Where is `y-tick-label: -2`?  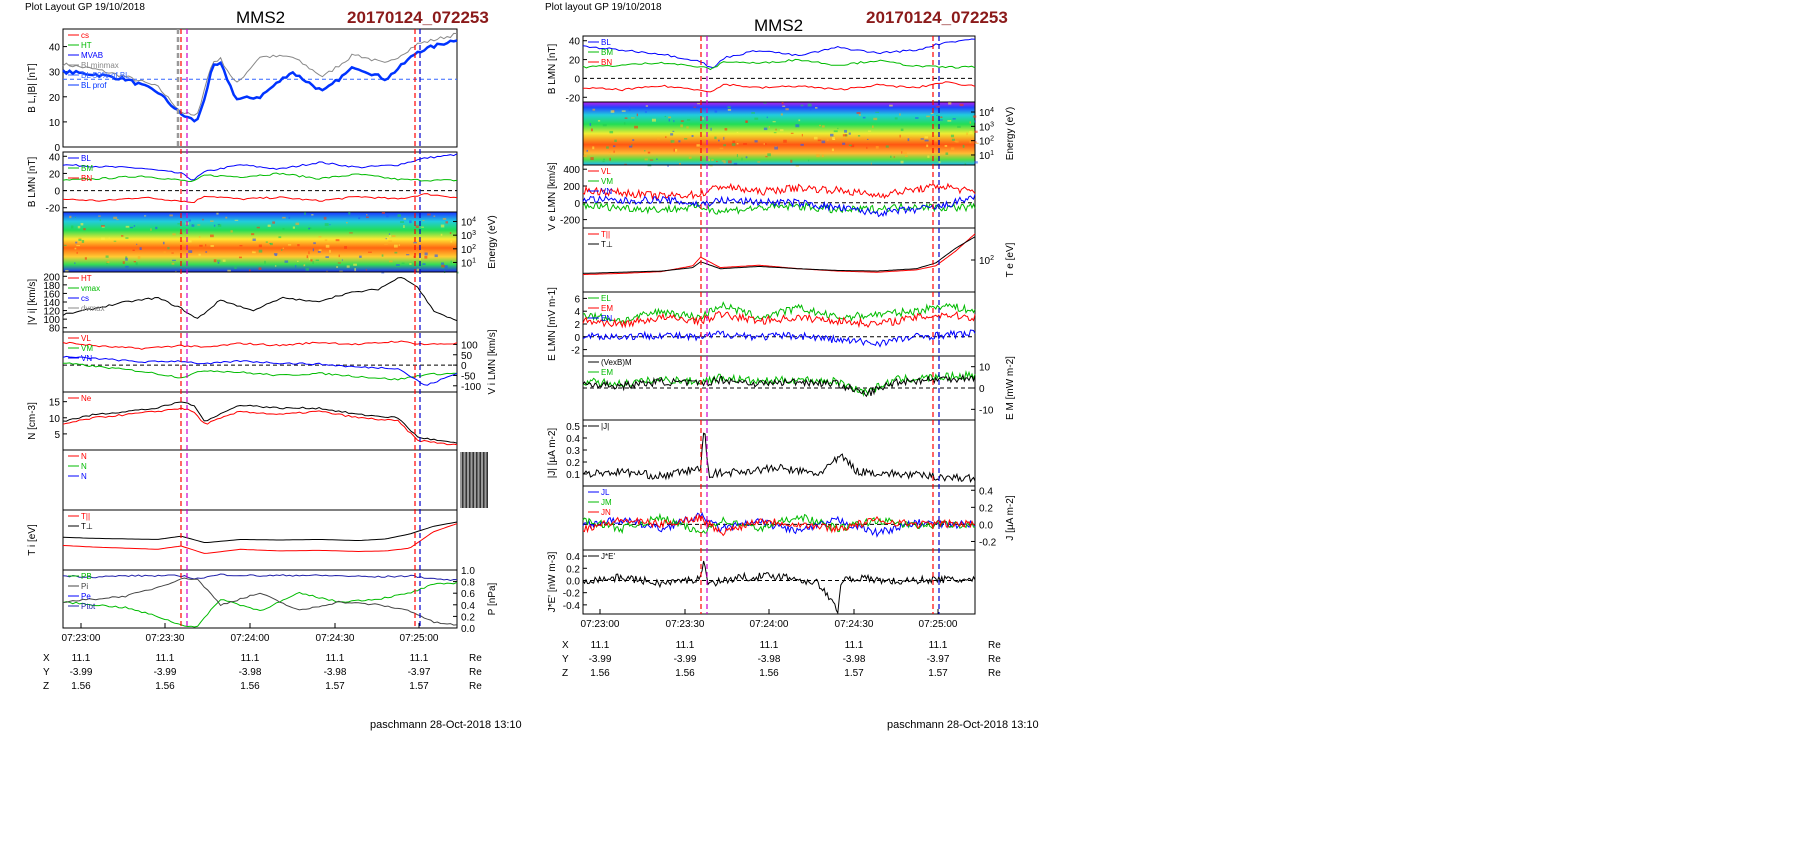
y-tick-label: -2 is located at coordinates (575, 351).